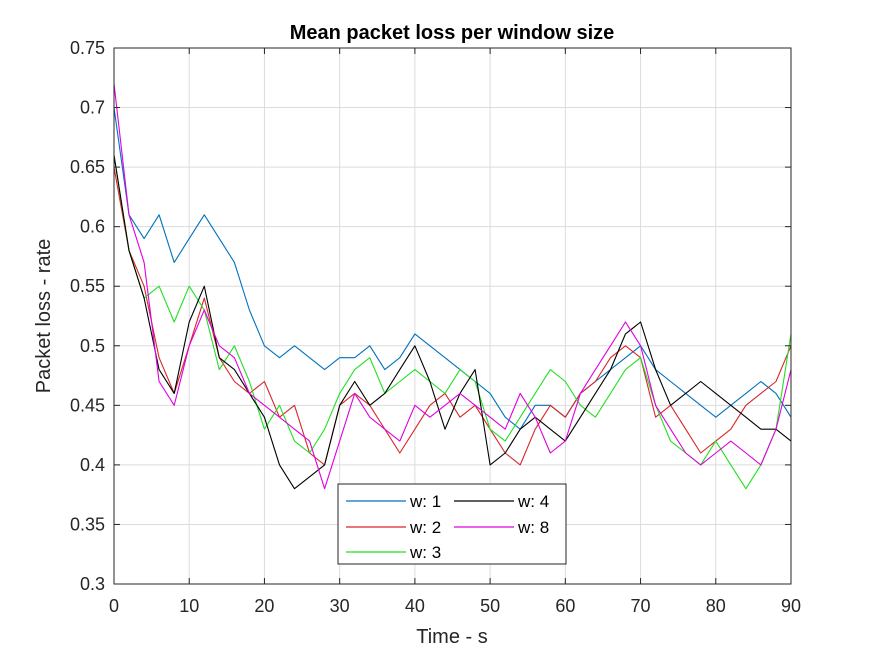 The image size is (875, 656). Describe the element at coordinates (92, 227) in the screenshot. I see `y-tick-label: 0.6` at that location.